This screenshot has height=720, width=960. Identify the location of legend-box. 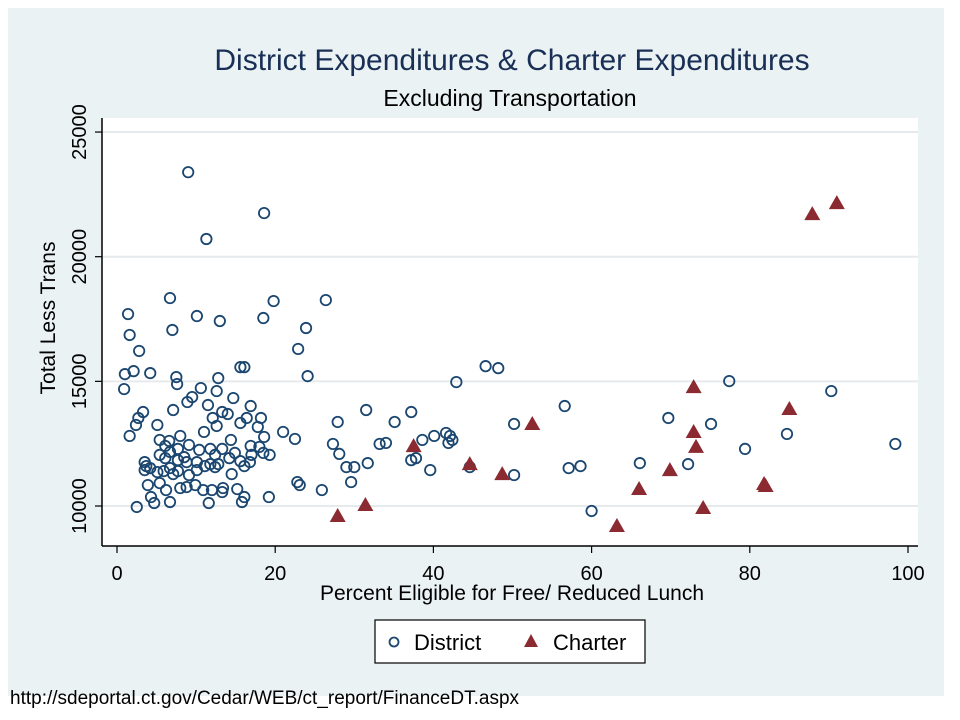
(510, 641).